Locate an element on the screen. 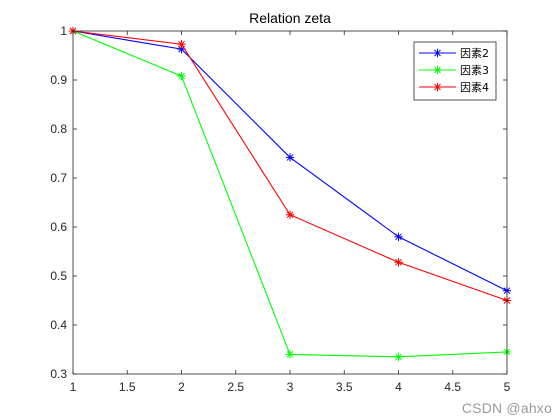 Image resolution: width=560 pixels, height=420 pixels. legend-box is located at coordinates (455, 71).